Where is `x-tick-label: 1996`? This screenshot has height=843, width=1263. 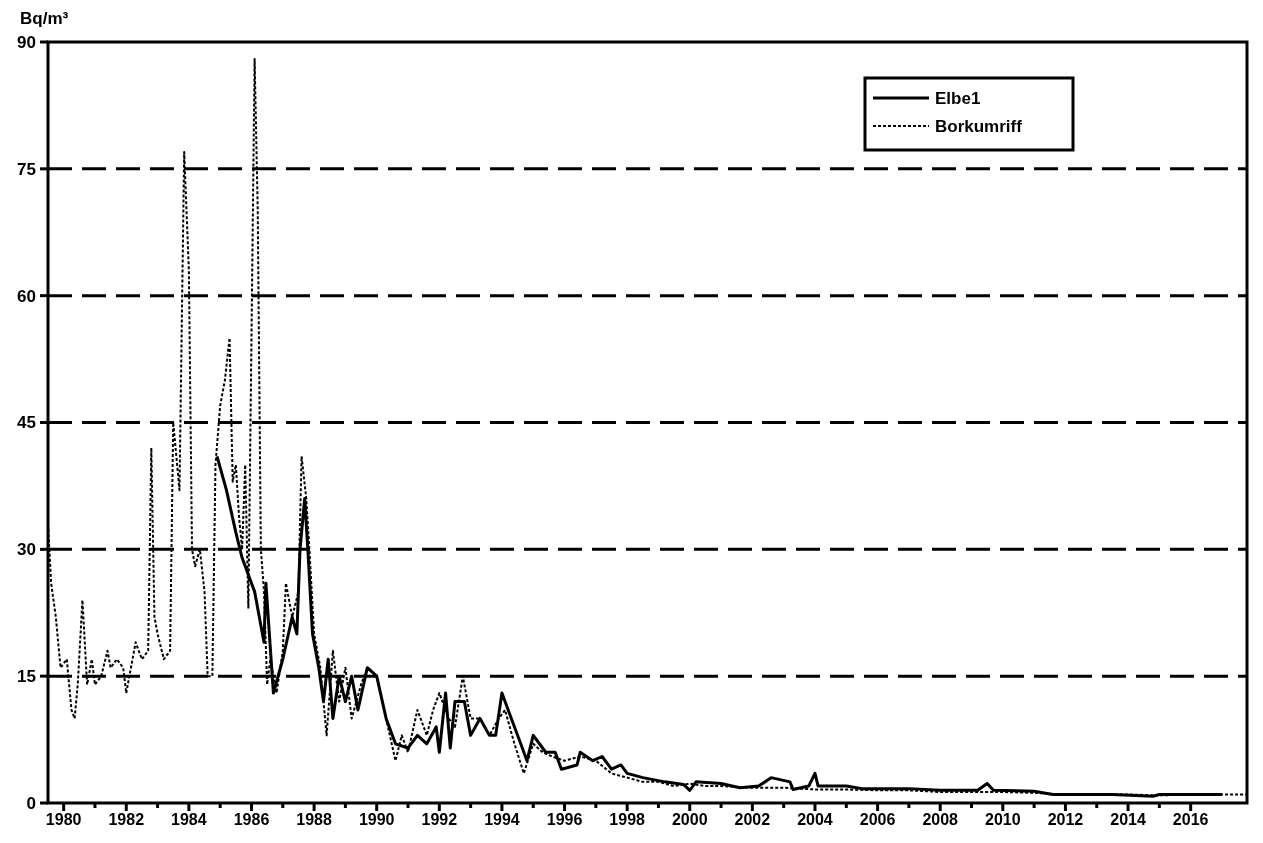 x-tick-label: 1996 is located at coordinates (564, 819).